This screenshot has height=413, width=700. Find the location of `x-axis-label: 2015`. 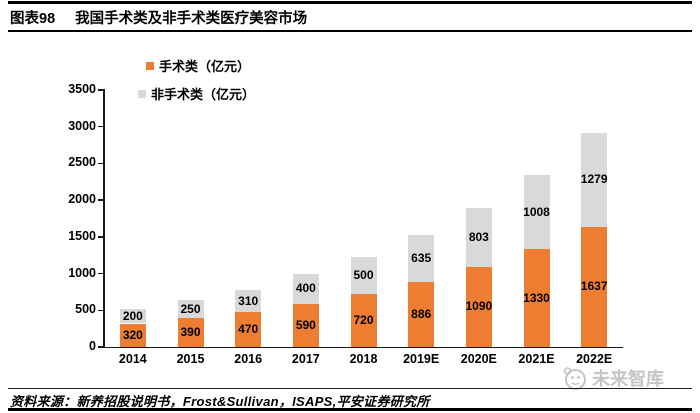

x-axis-label: 2015 is located at coordinates (190, 359).